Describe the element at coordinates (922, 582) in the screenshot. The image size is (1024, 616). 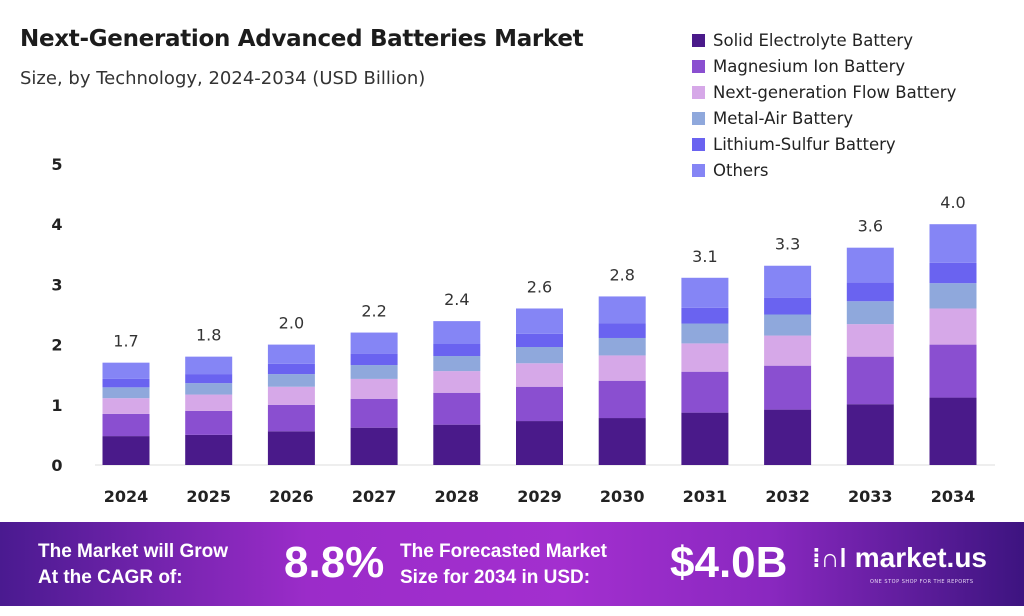
I see `logo-tagline: ONE STOP SHOP FOR THE REPORTS` at that location.